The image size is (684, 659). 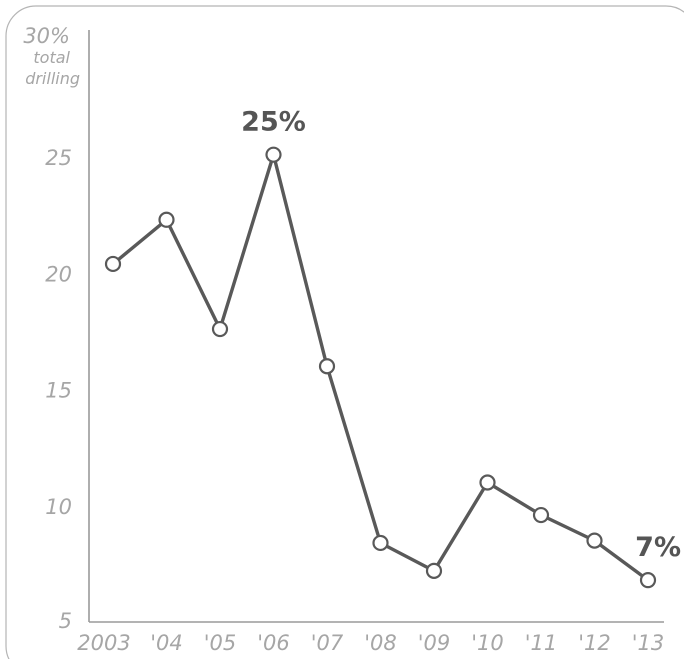 I want to click on x-tick-label: 2003, so click(x=103, y=643).